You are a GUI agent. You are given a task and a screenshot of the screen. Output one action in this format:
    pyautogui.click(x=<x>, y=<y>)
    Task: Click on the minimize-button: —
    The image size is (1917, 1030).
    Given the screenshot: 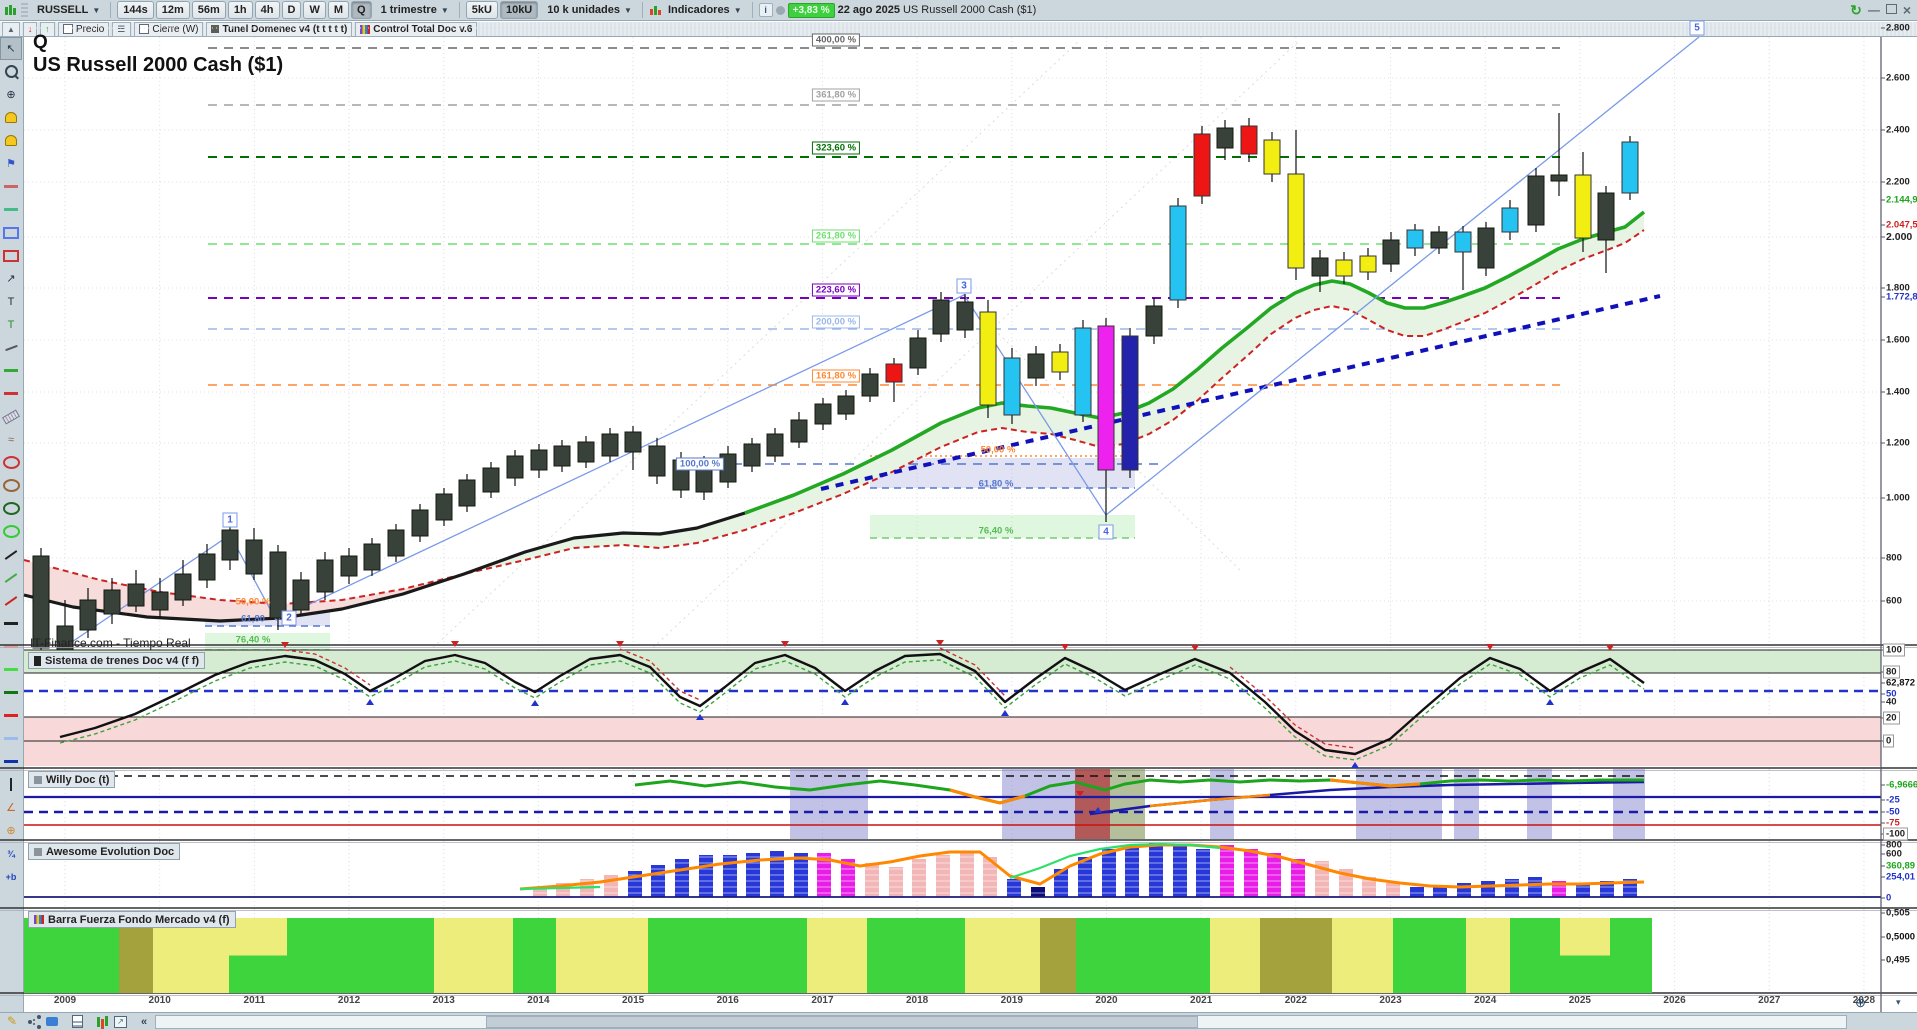 What is the action you would take?
    pyautogui.click(x=1873, y=10)
    